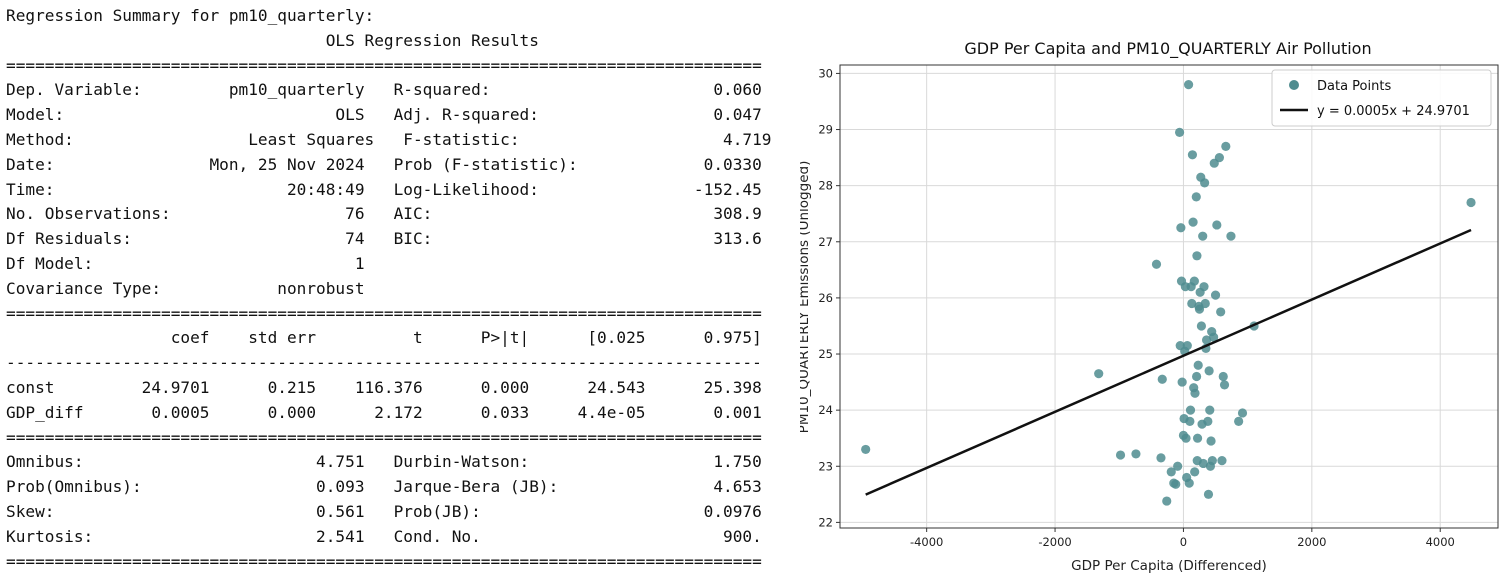 Image resolution: width=1506 pixels, height=578 pixels. What do you see at coordinates (1054, 542) in the screenshot?
I see `x-tick-label: -2000` at bounding box center [1054, 542].